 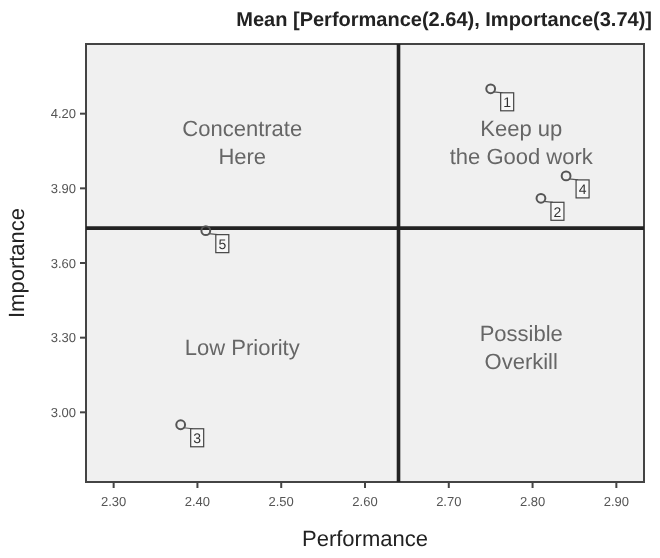 I want to click on annotation: Concentrate Here, so click(x=242, y=144).